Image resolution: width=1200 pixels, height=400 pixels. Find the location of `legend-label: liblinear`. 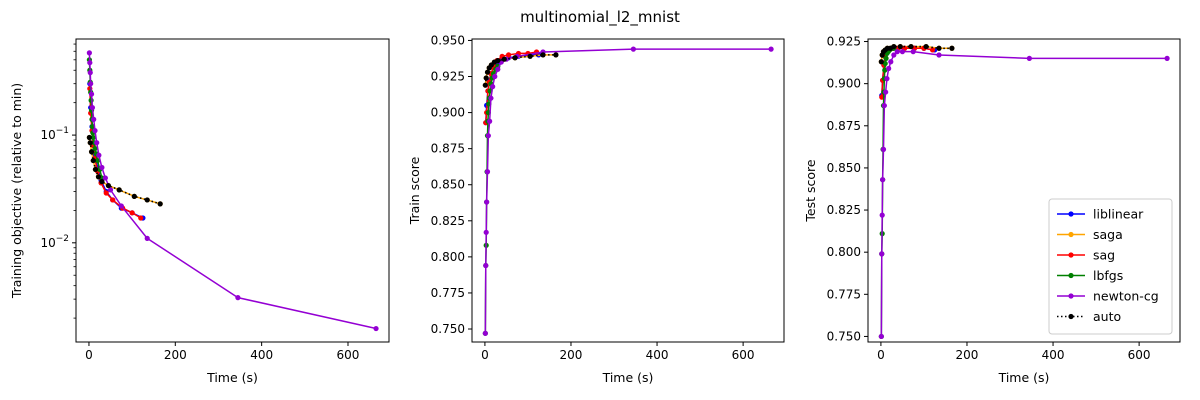

legend-label: liblinear is located at coordinates (1118, 214).